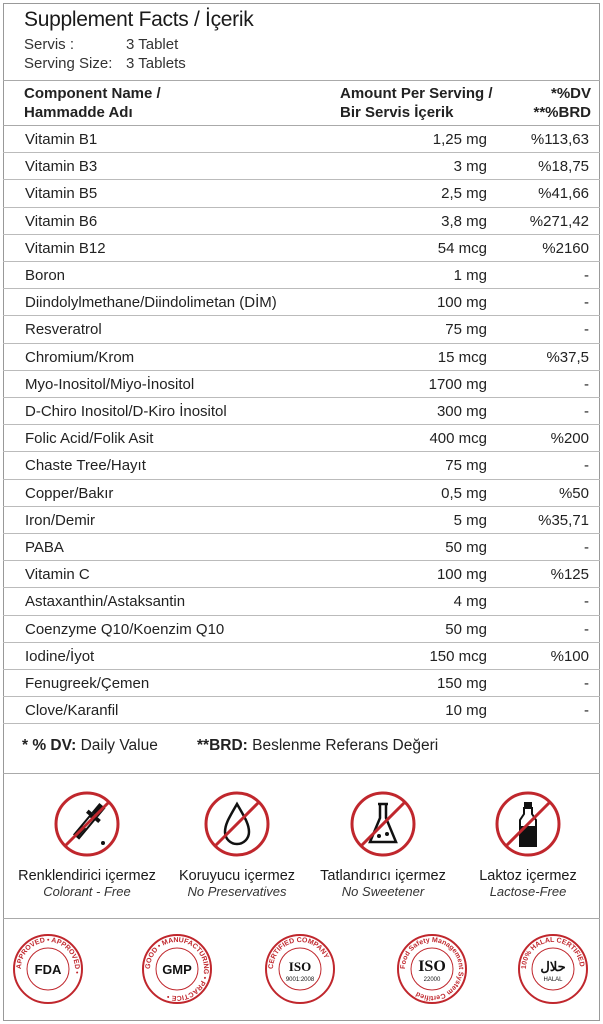  Describe the element at coordinates (92, 103) in the screenshot. I see `header-name: Component Name / Hammadde Adı` at that location.